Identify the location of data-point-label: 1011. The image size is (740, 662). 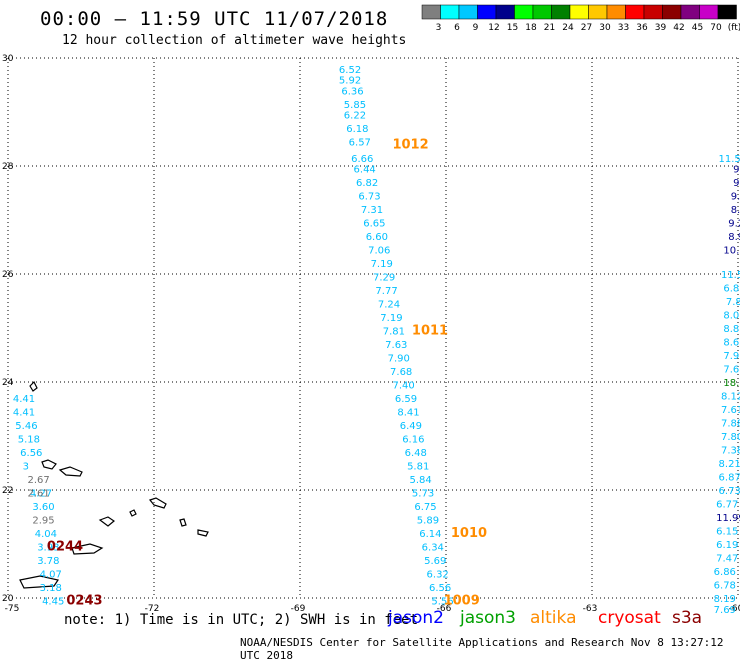
(430, 331).